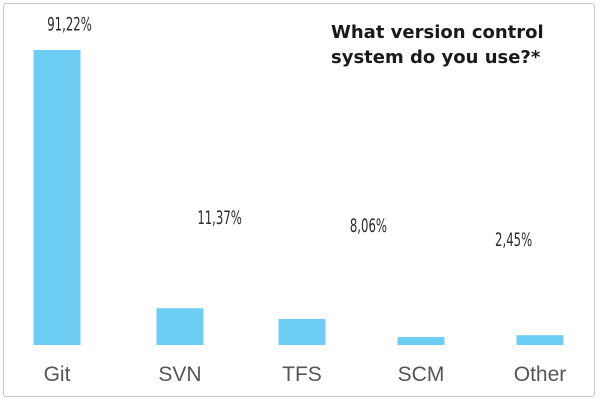  I want to click on chart-title-line-2: system do you use?*, so click(436, 57).